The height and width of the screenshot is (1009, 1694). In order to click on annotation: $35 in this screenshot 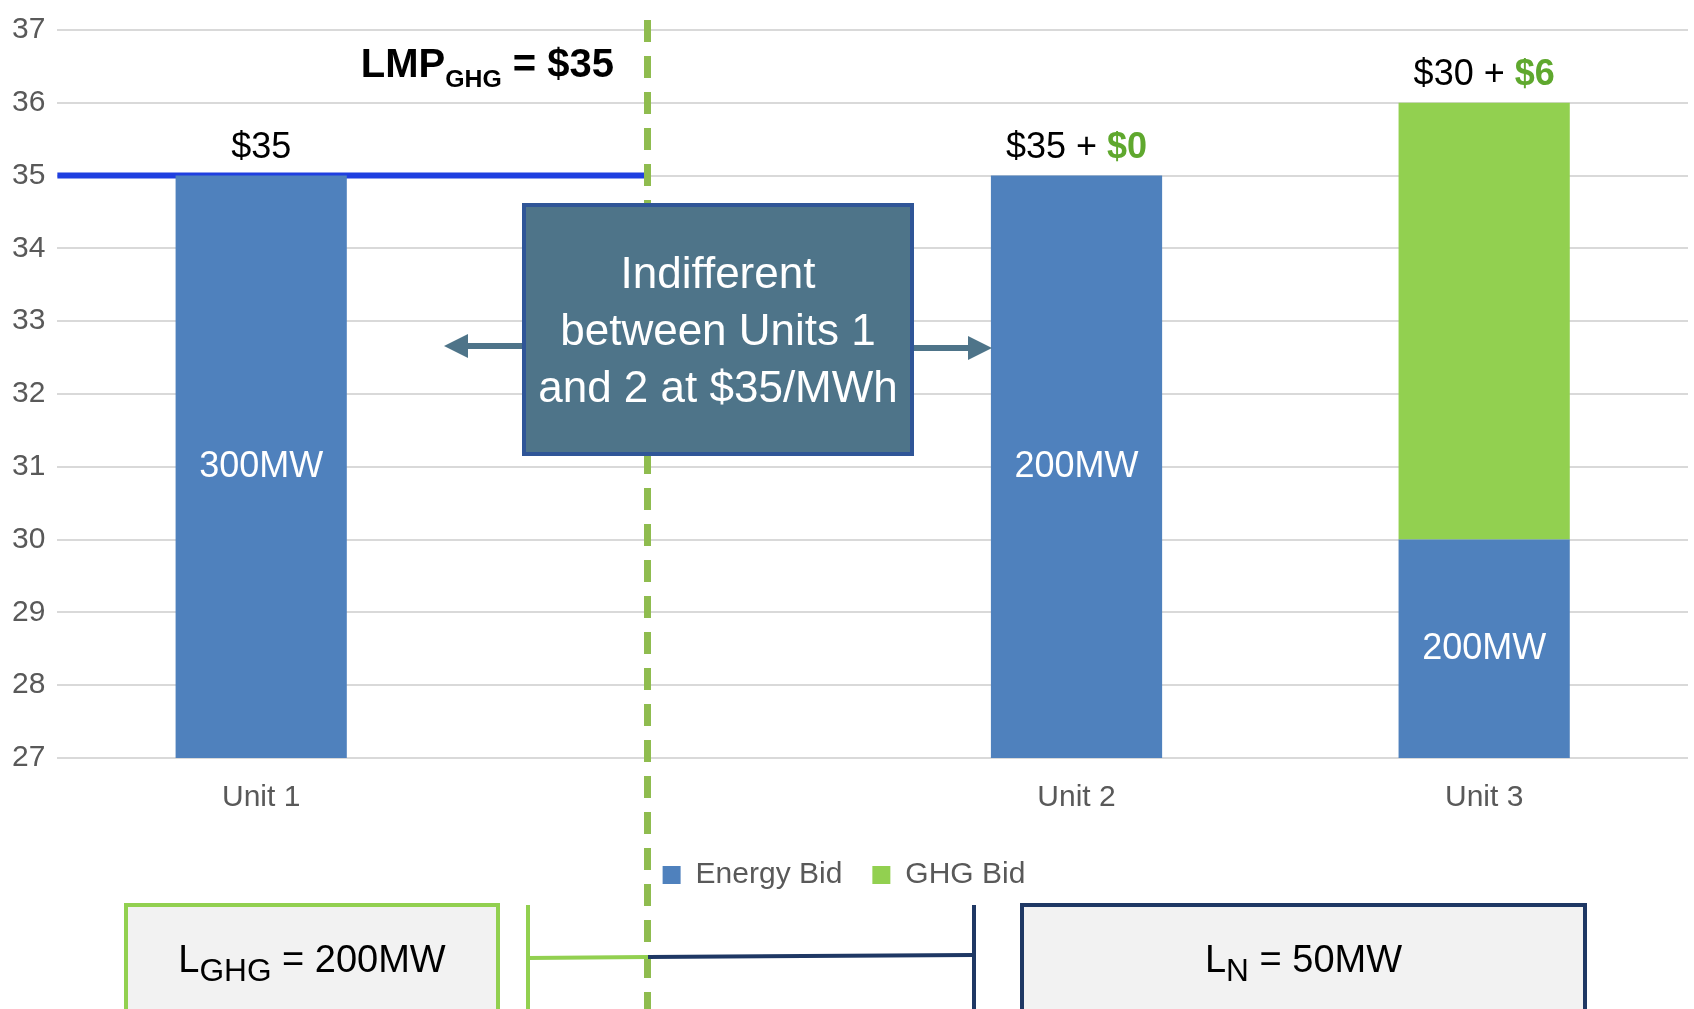, I will do `click(261, 145)`.